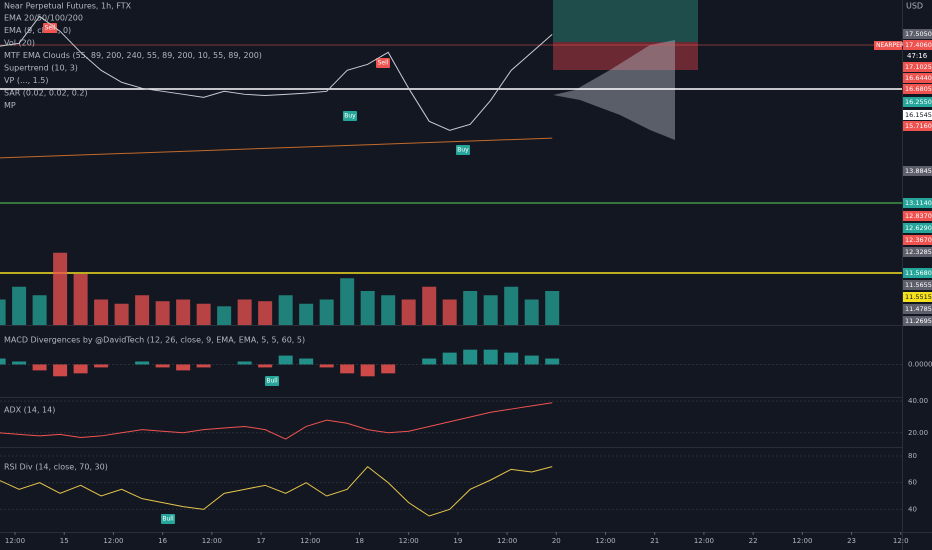 The height and width of the screenshot is (550, 932). Describe the element at coordinates (26, 80) in the screenshot. I see `indicator-label: VP (..., 1.5)` at that location.